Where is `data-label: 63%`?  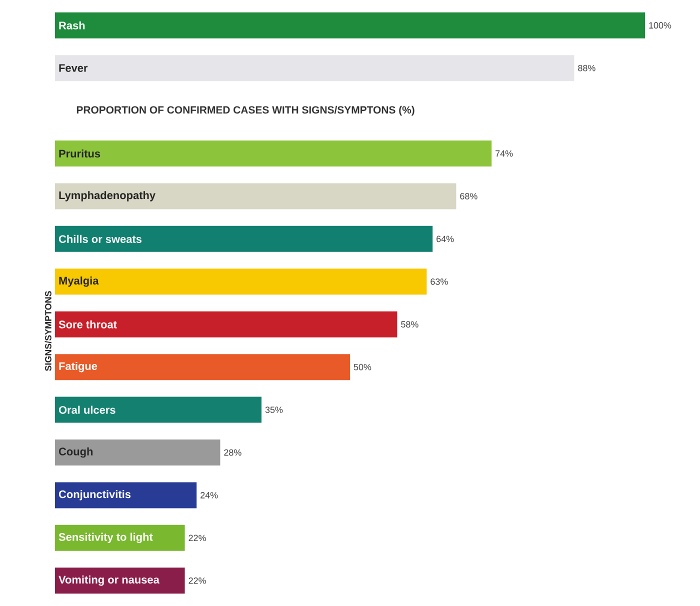
data-label: 63% is located at coordinates (439, 281).